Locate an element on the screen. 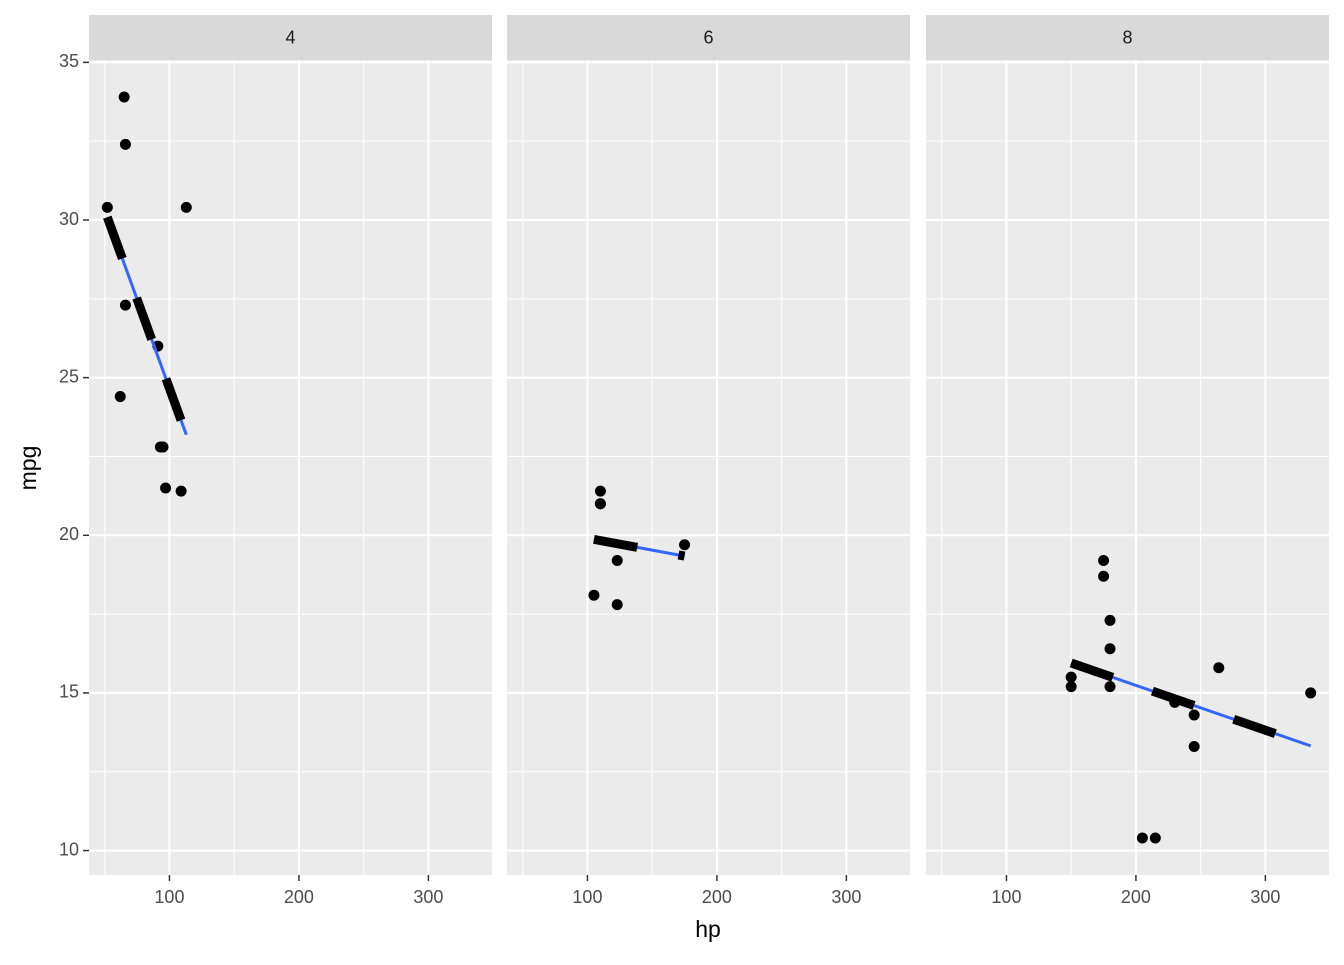 This screenshot has height=965, width=1344. y-tick-label: 25 is located at coordinates (69, 376).